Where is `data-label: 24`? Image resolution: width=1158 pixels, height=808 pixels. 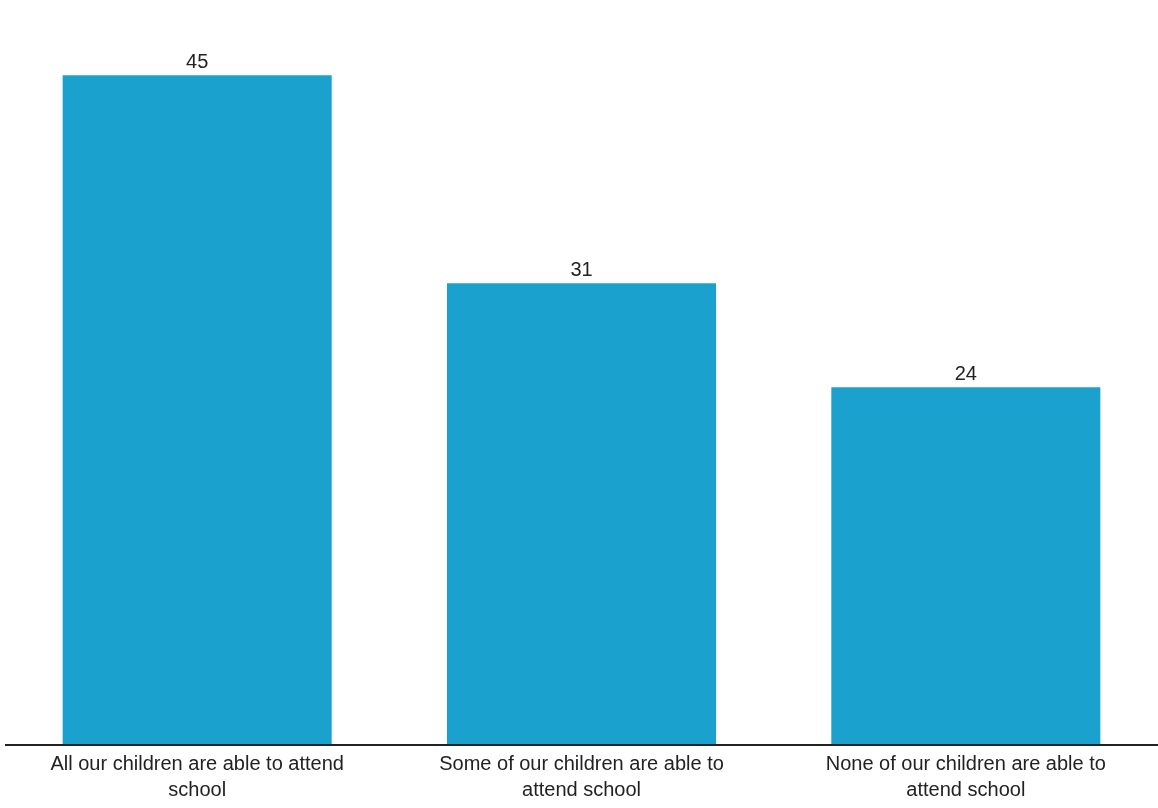 data-label: 24 is located at coordinates (965, 373).